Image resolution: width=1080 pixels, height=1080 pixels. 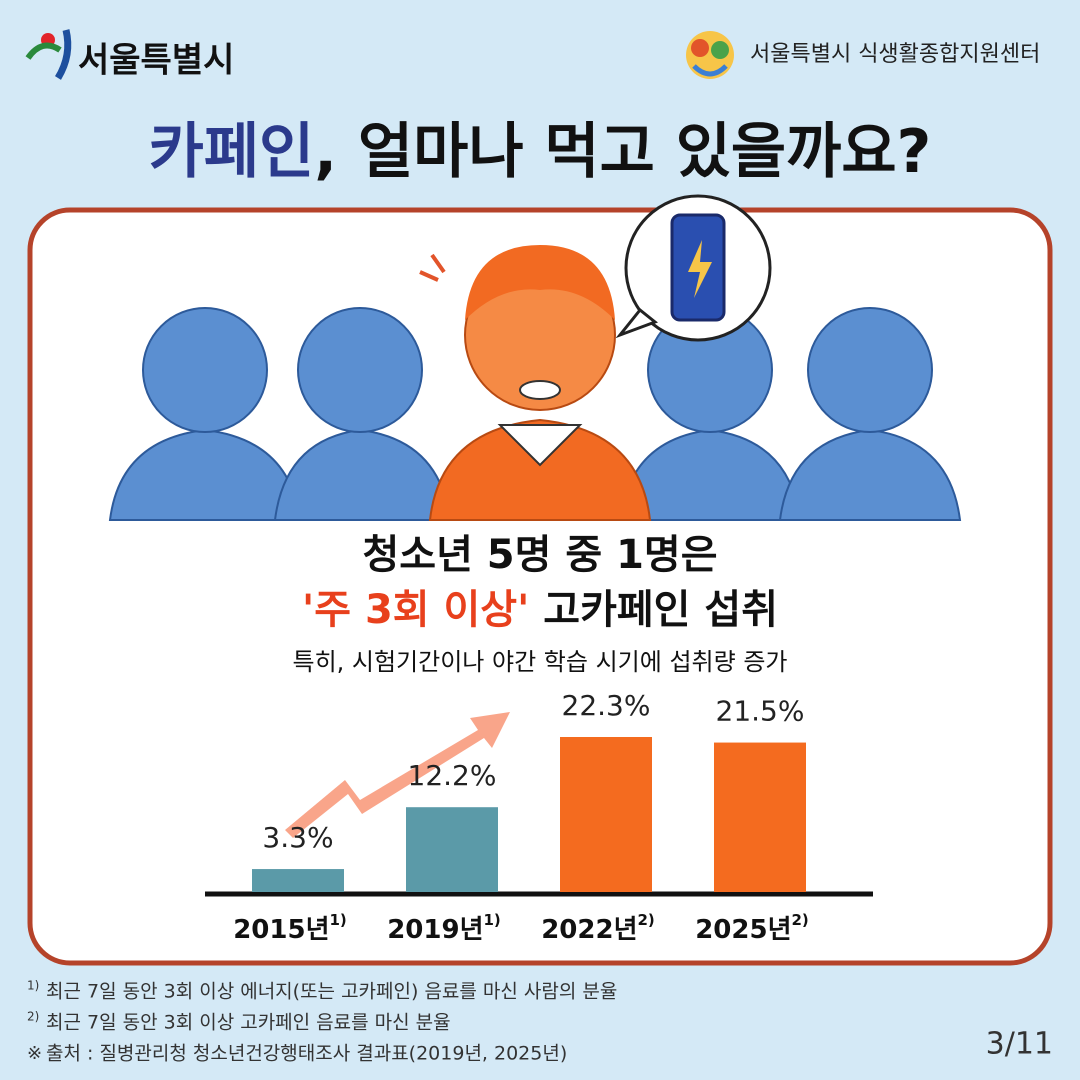 I want to click on seoul-logo, so click(x=48, y=54).